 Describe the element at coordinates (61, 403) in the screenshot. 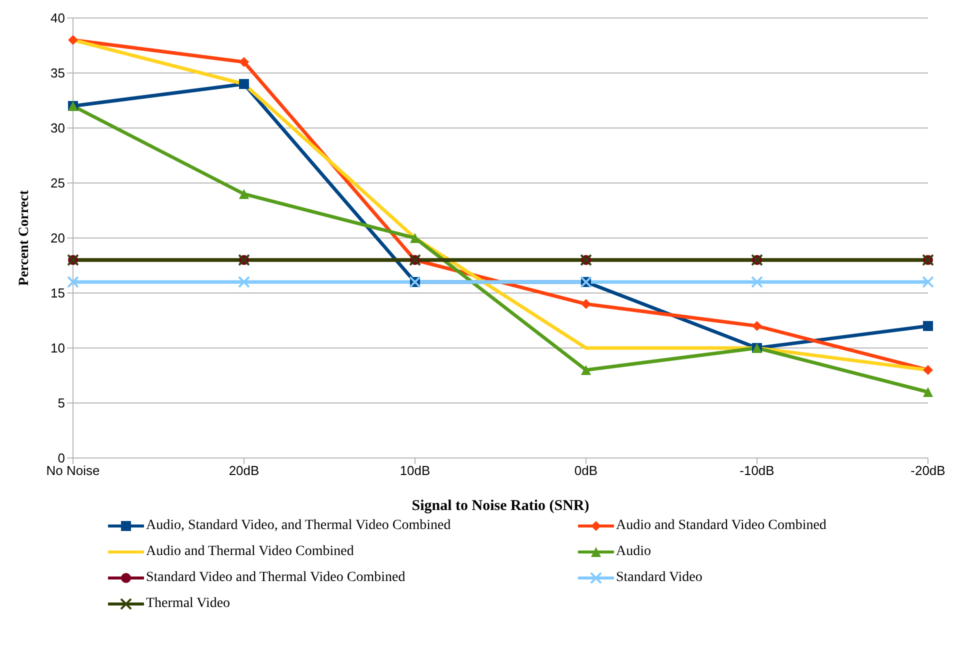

I see `y-tick-label: 5` at that location.